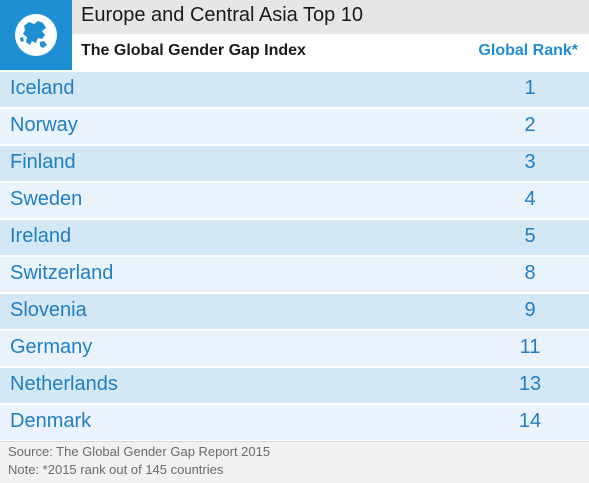 This screenshot has height=483, width=589. I want to click on country-cell: Netherlands, so click(64, 384).